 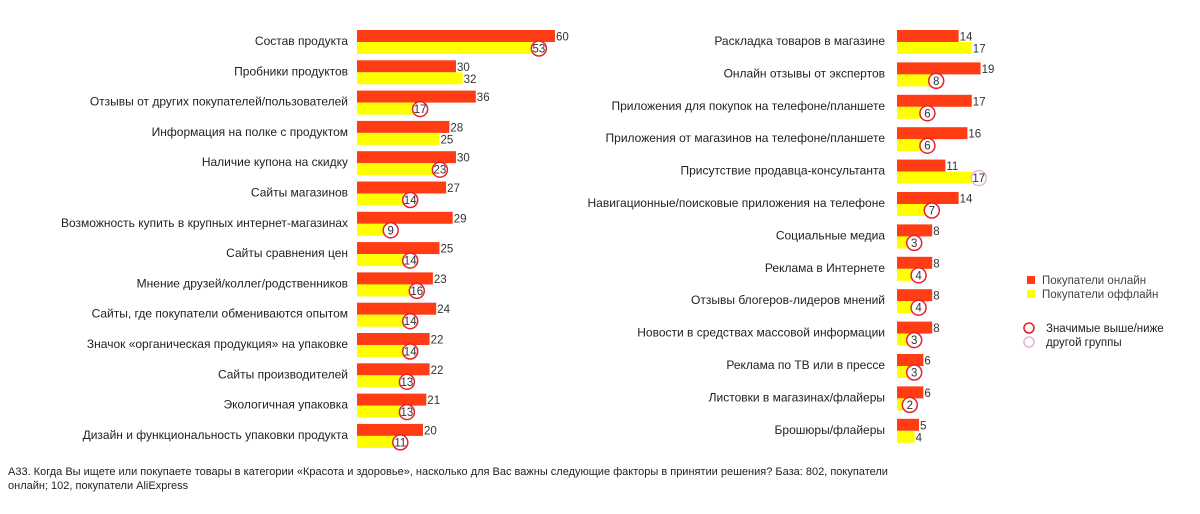 What do you see at coordinates (1084, 343) in the screenshot?
I see `legend-label-significant-2: другой группы` at bounding box center [1084, 343].